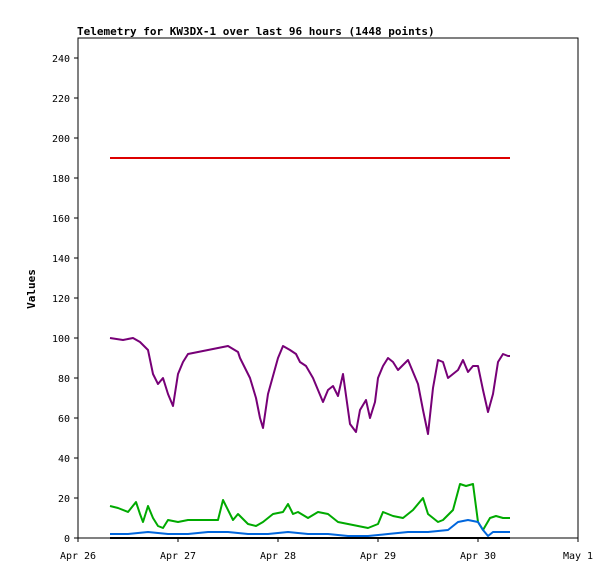 This screenshot has height=579, width=615. What do you see at coordinates (61, 259) in the screenshot?
I see `y-tick-label: 140` at bounding box center [61, 259].